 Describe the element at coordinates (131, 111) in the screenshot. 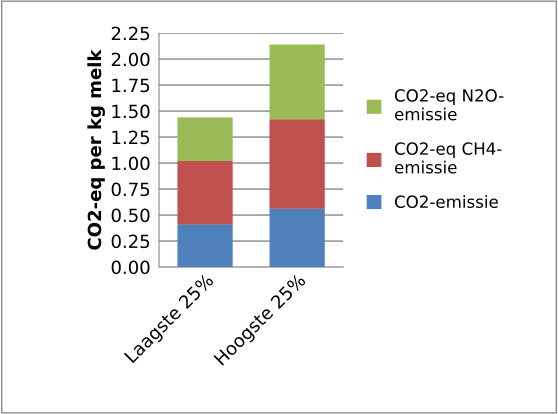

I see `y-tick-label: 1.50` at that location.